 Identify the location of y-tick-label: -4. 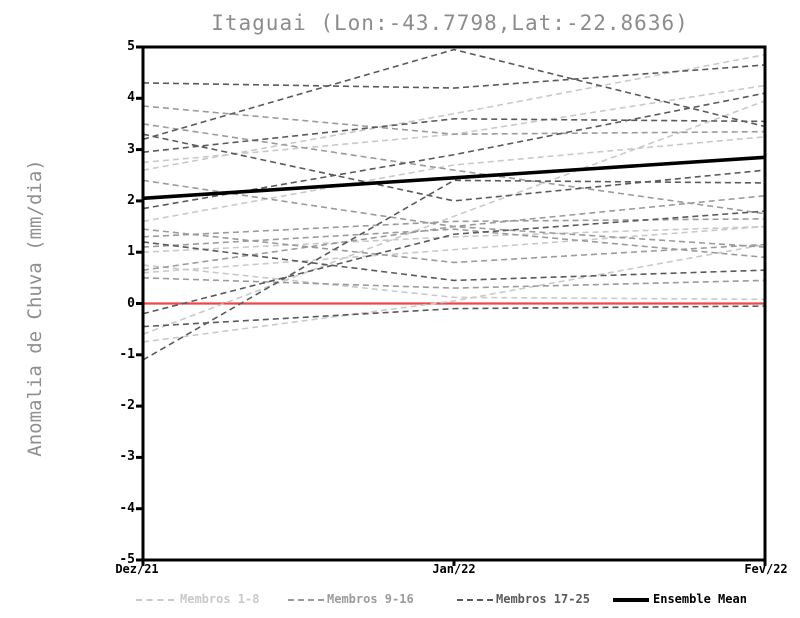
(127, 508).